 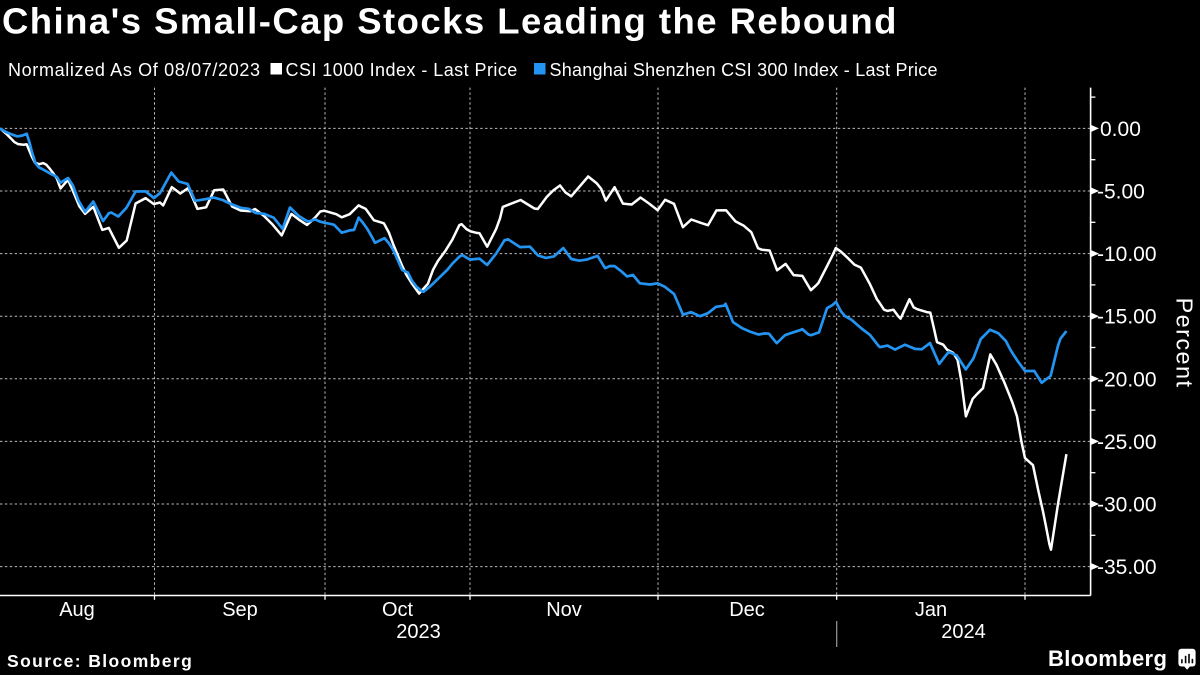 What do you see at coordinates (1127, 317) in the screenshot?
I see `svg-text: -15.00` at bounding box center [1127, 317].